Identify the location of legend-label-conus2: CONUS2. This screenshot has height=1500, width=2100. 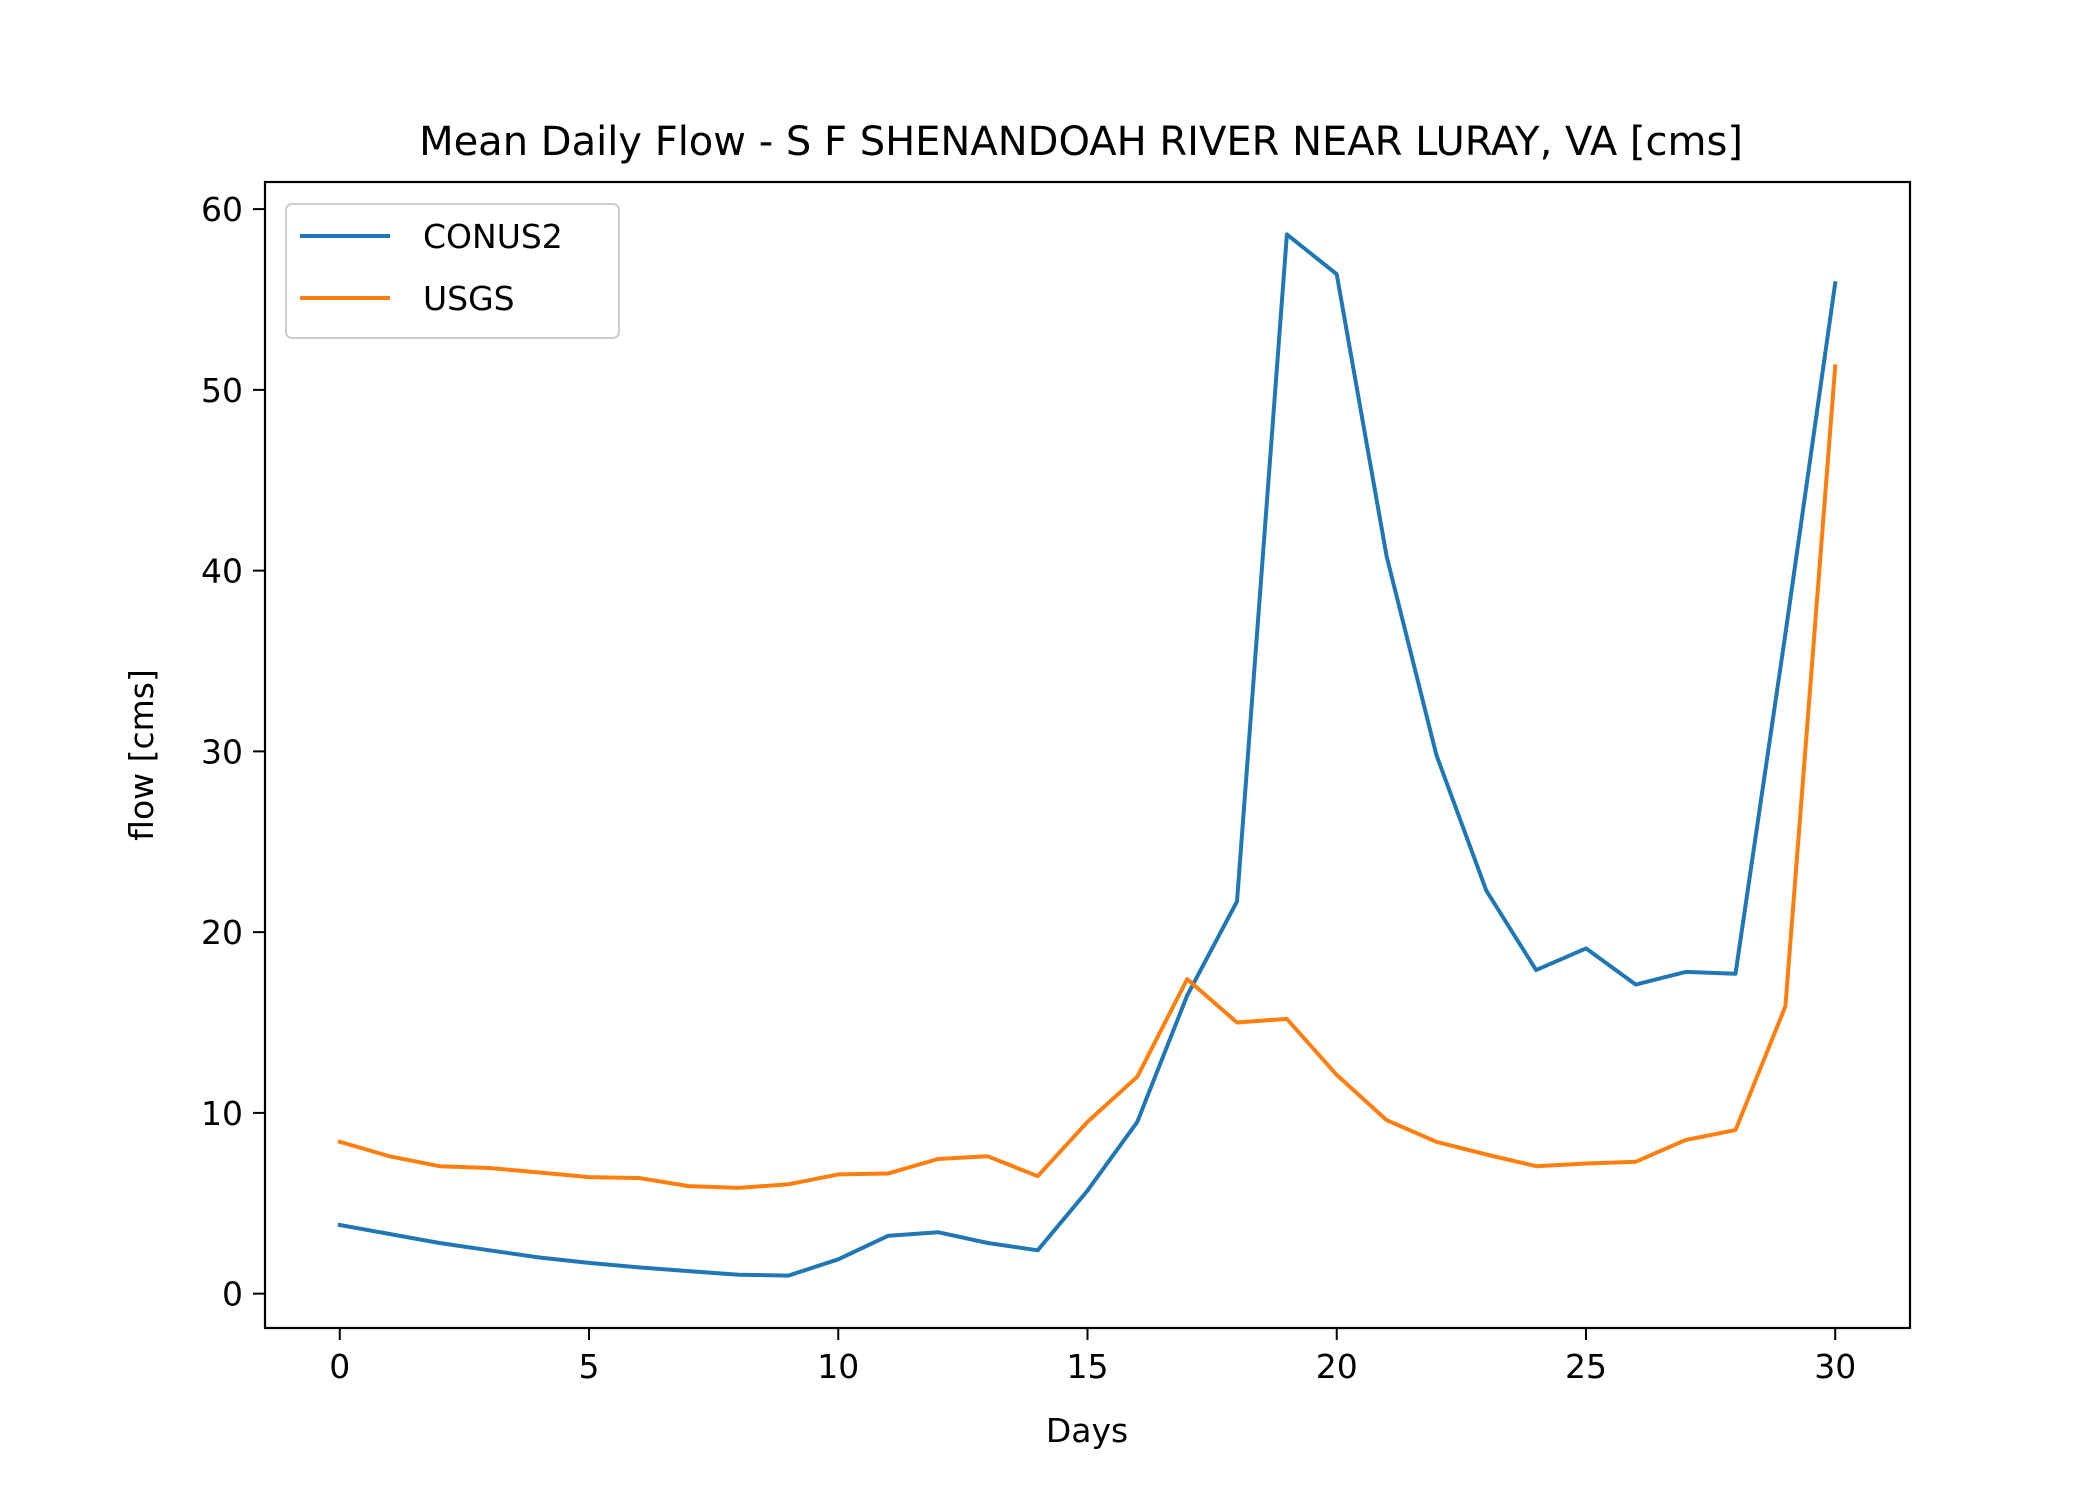
(493, 236).